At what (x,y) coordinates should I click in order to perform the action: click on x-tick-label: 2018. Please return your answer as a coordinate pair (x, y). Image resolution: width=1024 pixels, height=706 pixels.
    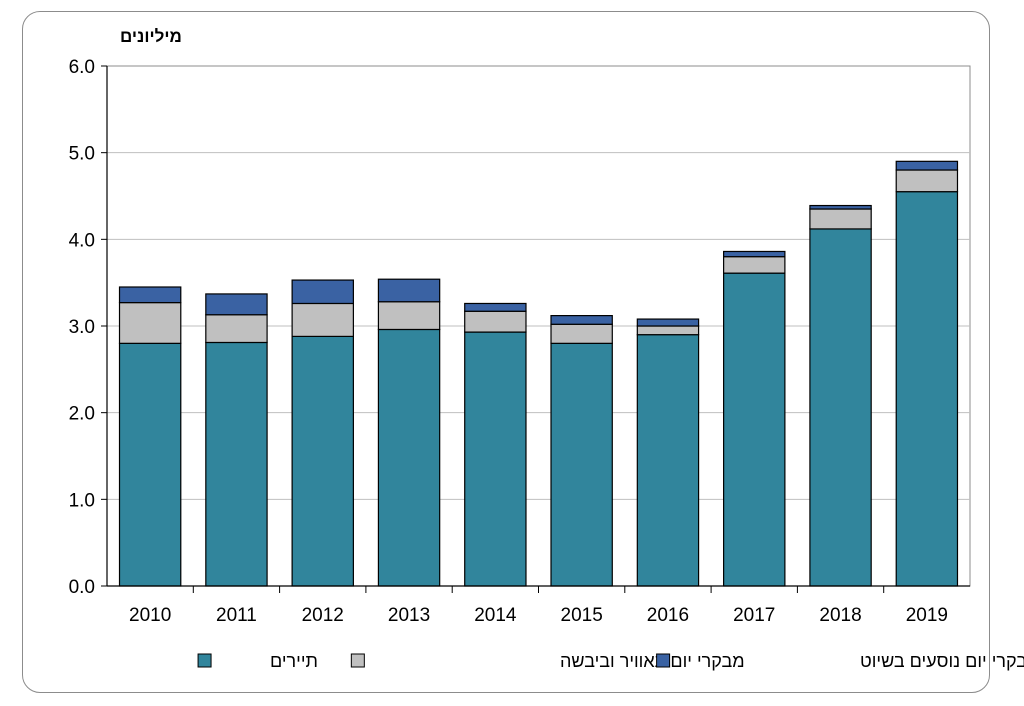
    Looking at the image, I should click on (840, 615).